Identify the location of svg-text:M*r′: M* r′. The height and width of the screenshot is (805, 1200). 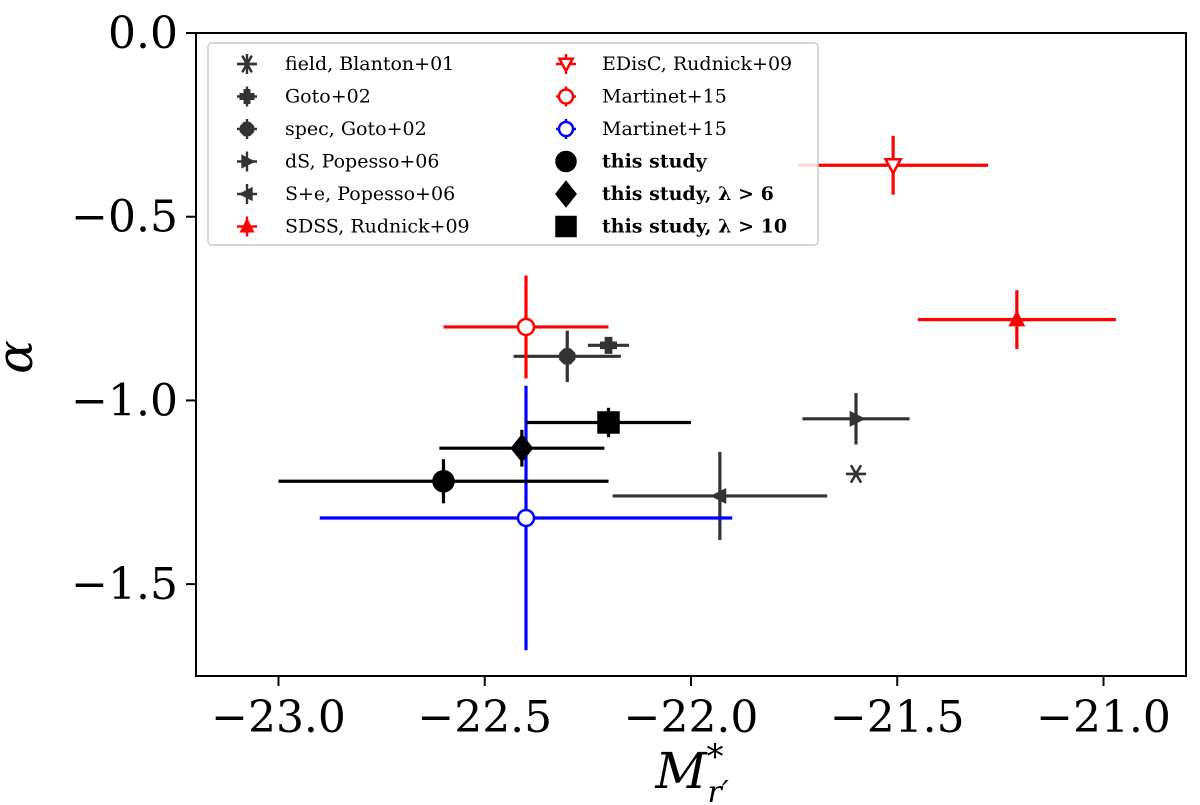
(691, 771).